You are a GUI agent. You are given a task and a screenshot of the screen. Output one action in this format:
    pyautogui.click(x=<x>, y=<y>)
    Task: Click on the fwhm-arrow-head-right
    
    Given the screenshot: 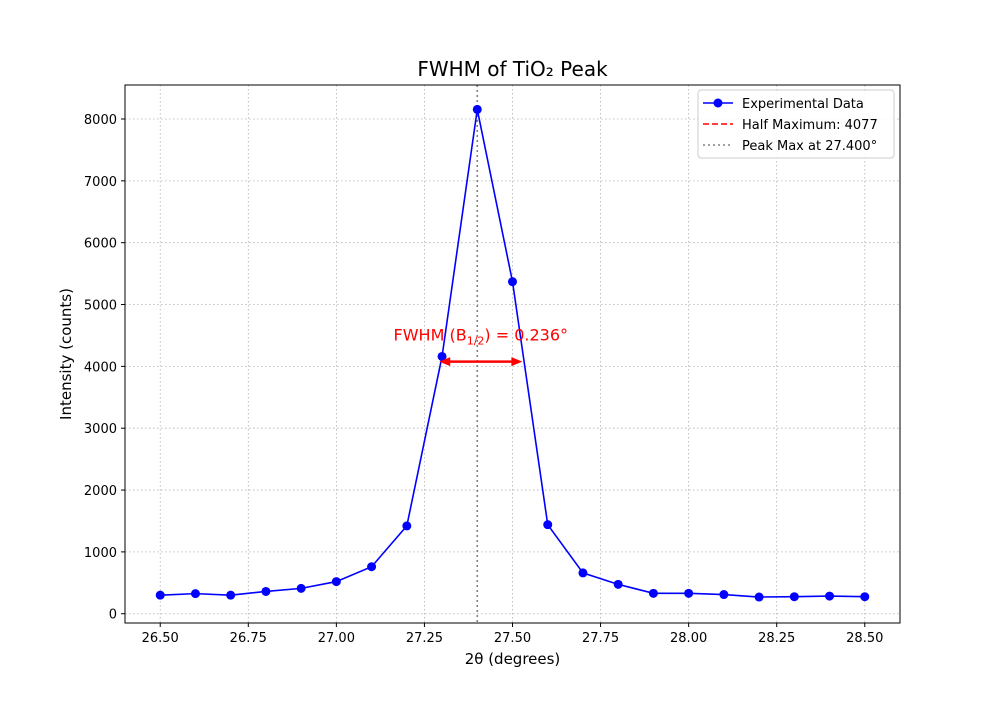 What is the action you would take?
    pyautogui.click(x=517, y=362)
    